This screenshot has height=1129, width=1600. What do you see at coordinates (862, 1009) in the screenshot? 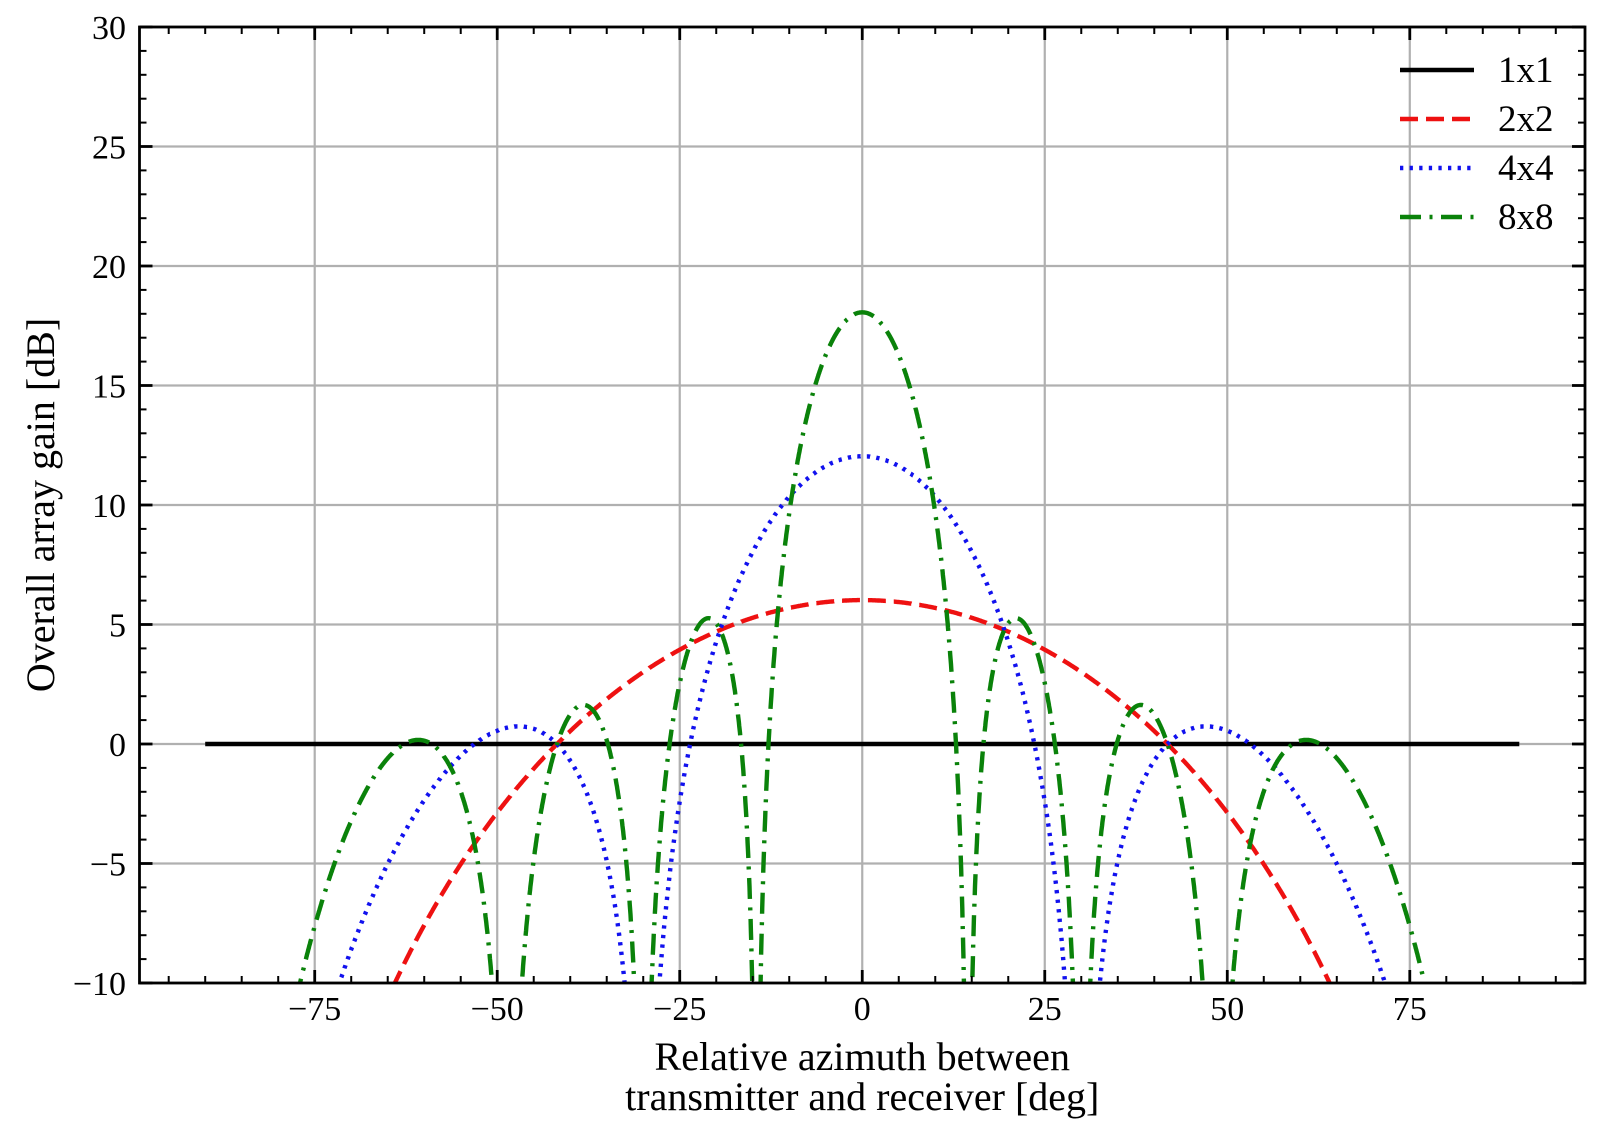
I see `x-tick-label: 0` at bounding box center [862, 1009].